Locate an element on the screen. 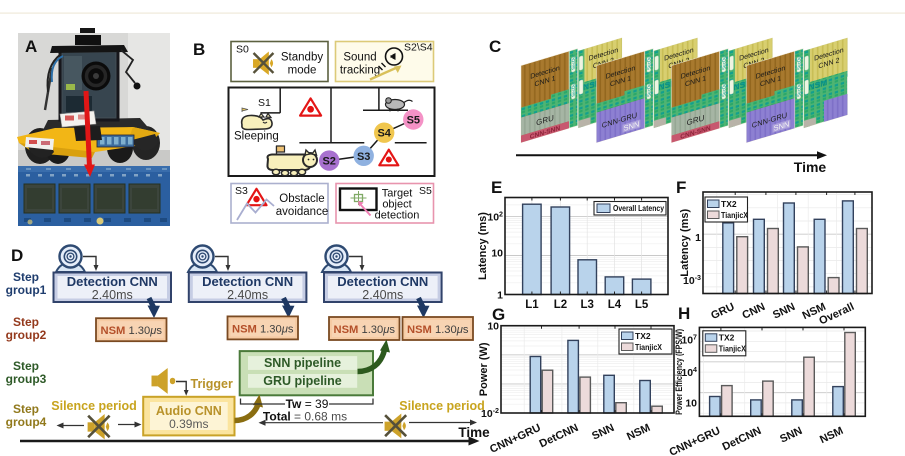 The height and width of the screenshot is (456, 905). svg-text: Power (W) is located at coordinates (484, 369).